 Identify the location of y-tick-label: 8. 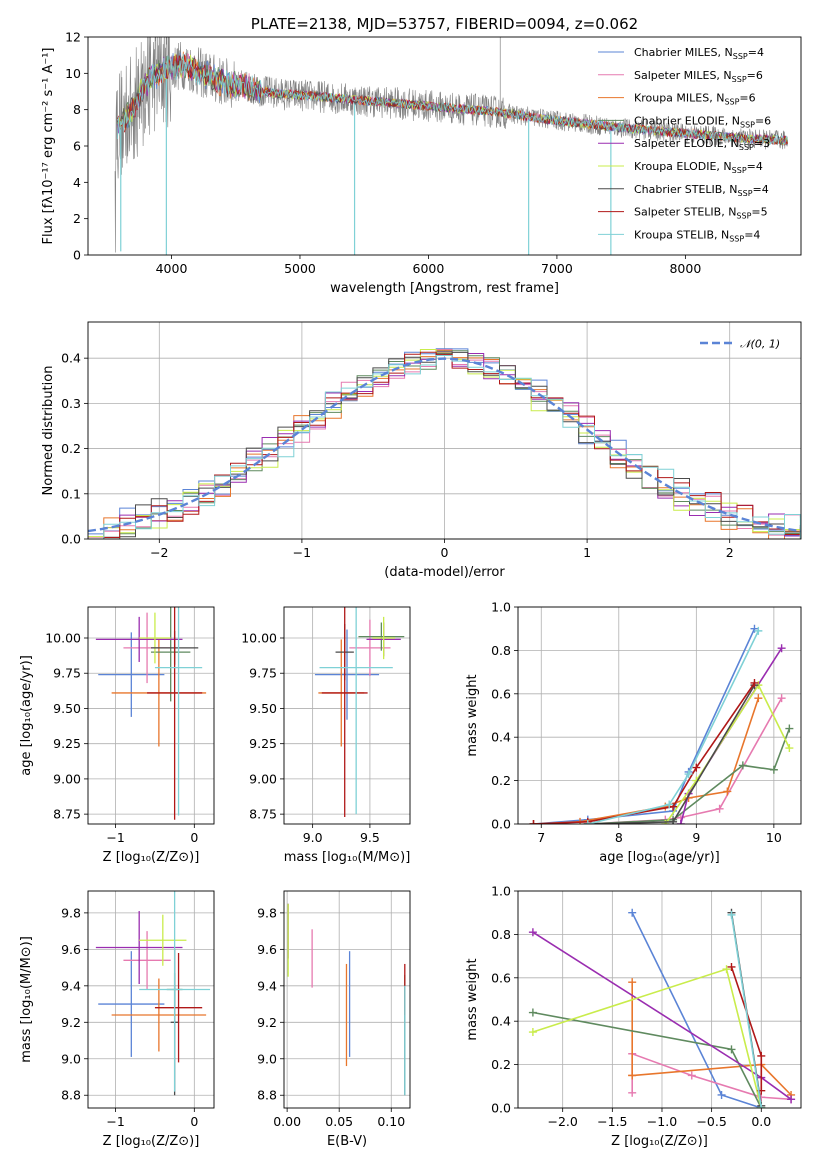
(77, 109).